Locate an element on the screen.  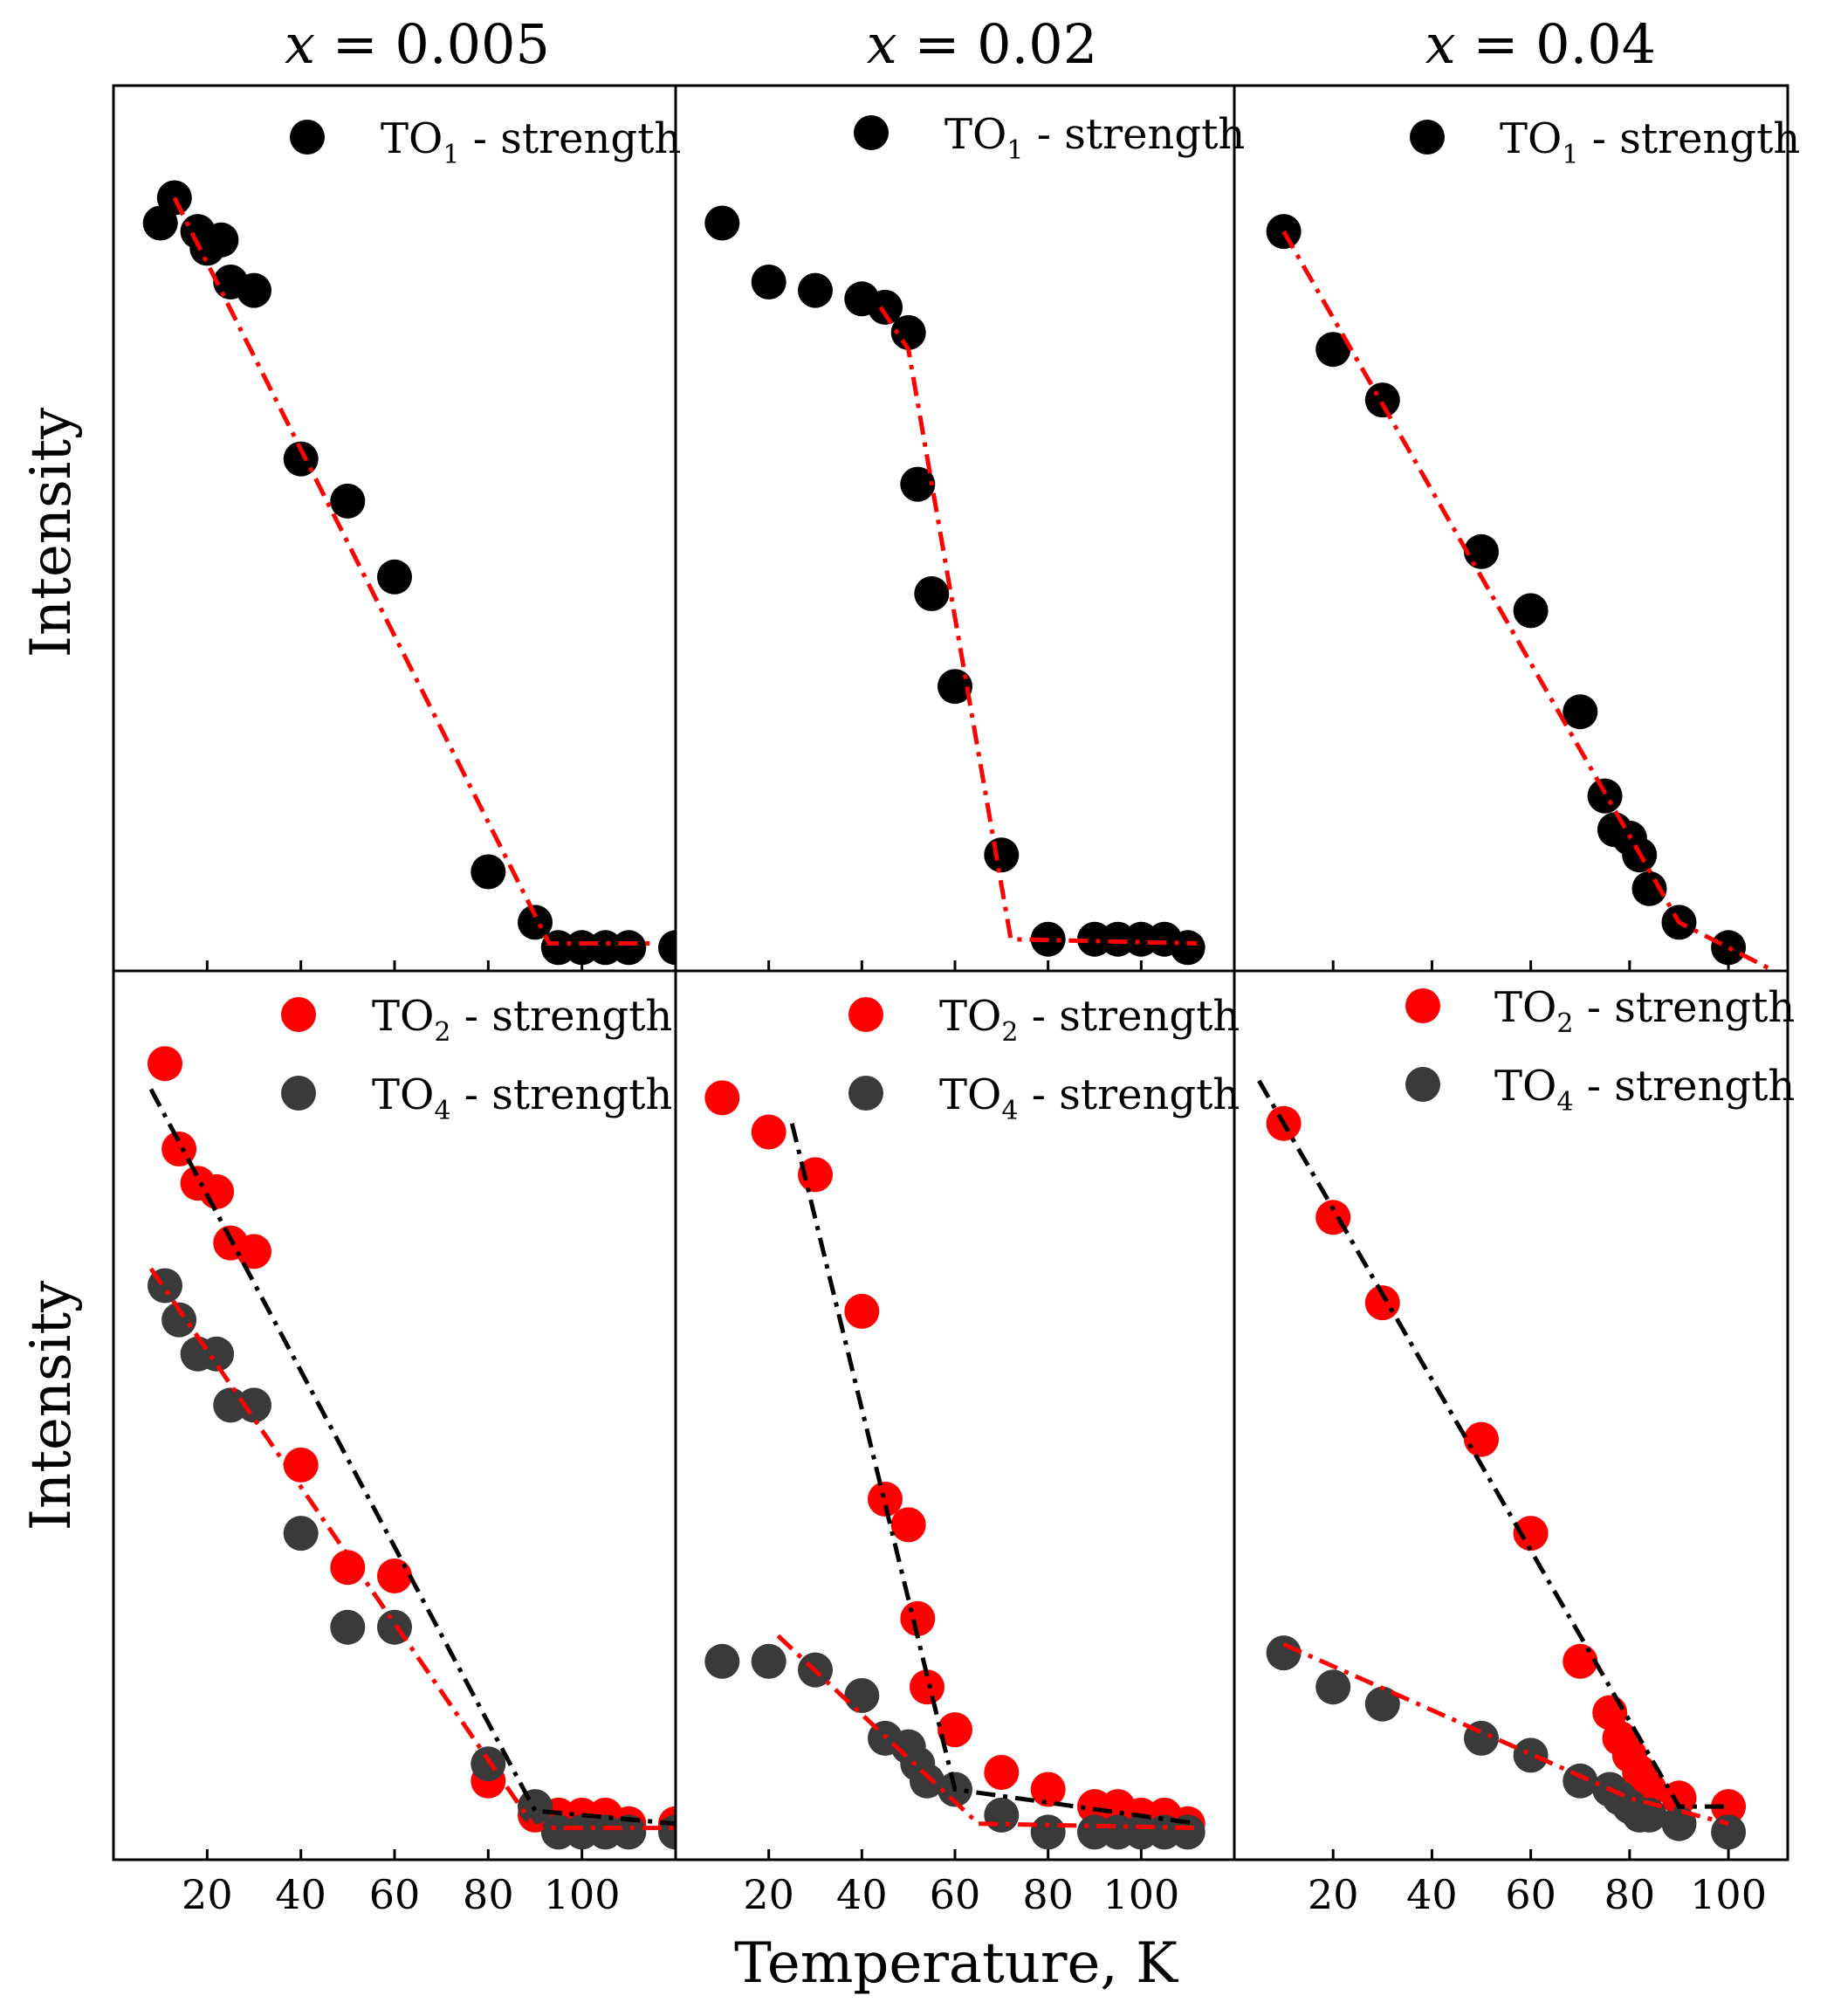
legend-top-middle: TO1 - strength is located at coordinates (1049, 138).